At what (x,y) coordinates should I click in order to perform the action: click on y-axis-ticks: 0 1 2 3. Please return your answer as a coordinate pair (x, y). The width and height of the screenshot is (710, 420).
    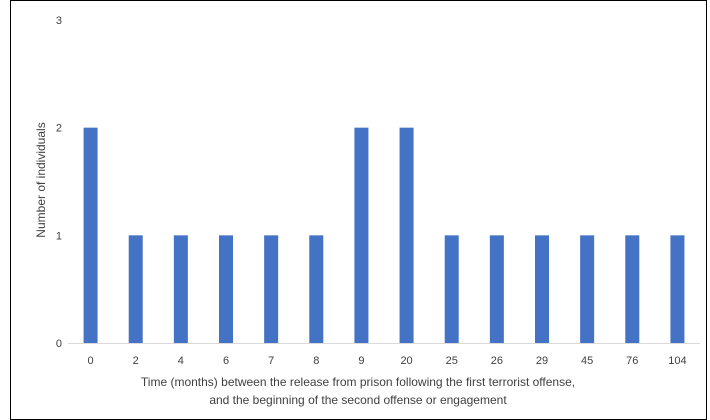
    Looking at the image, I should click on (59, 182).